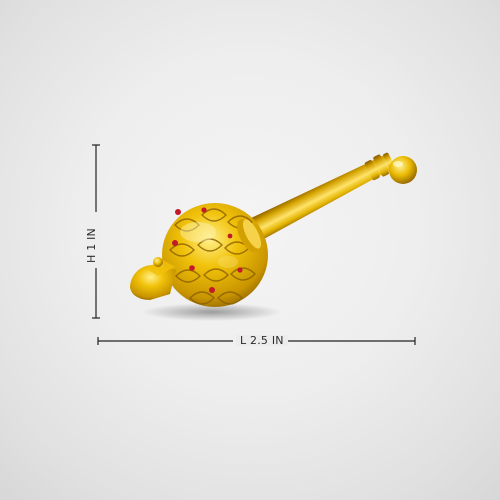 Image resolution: width=500 pixels, height=500 pixels. What do you see at coordinates (91, 245) in the screenshot?
I see `height-dimension-label: H 1 IN` at bounding box center [91, 245].